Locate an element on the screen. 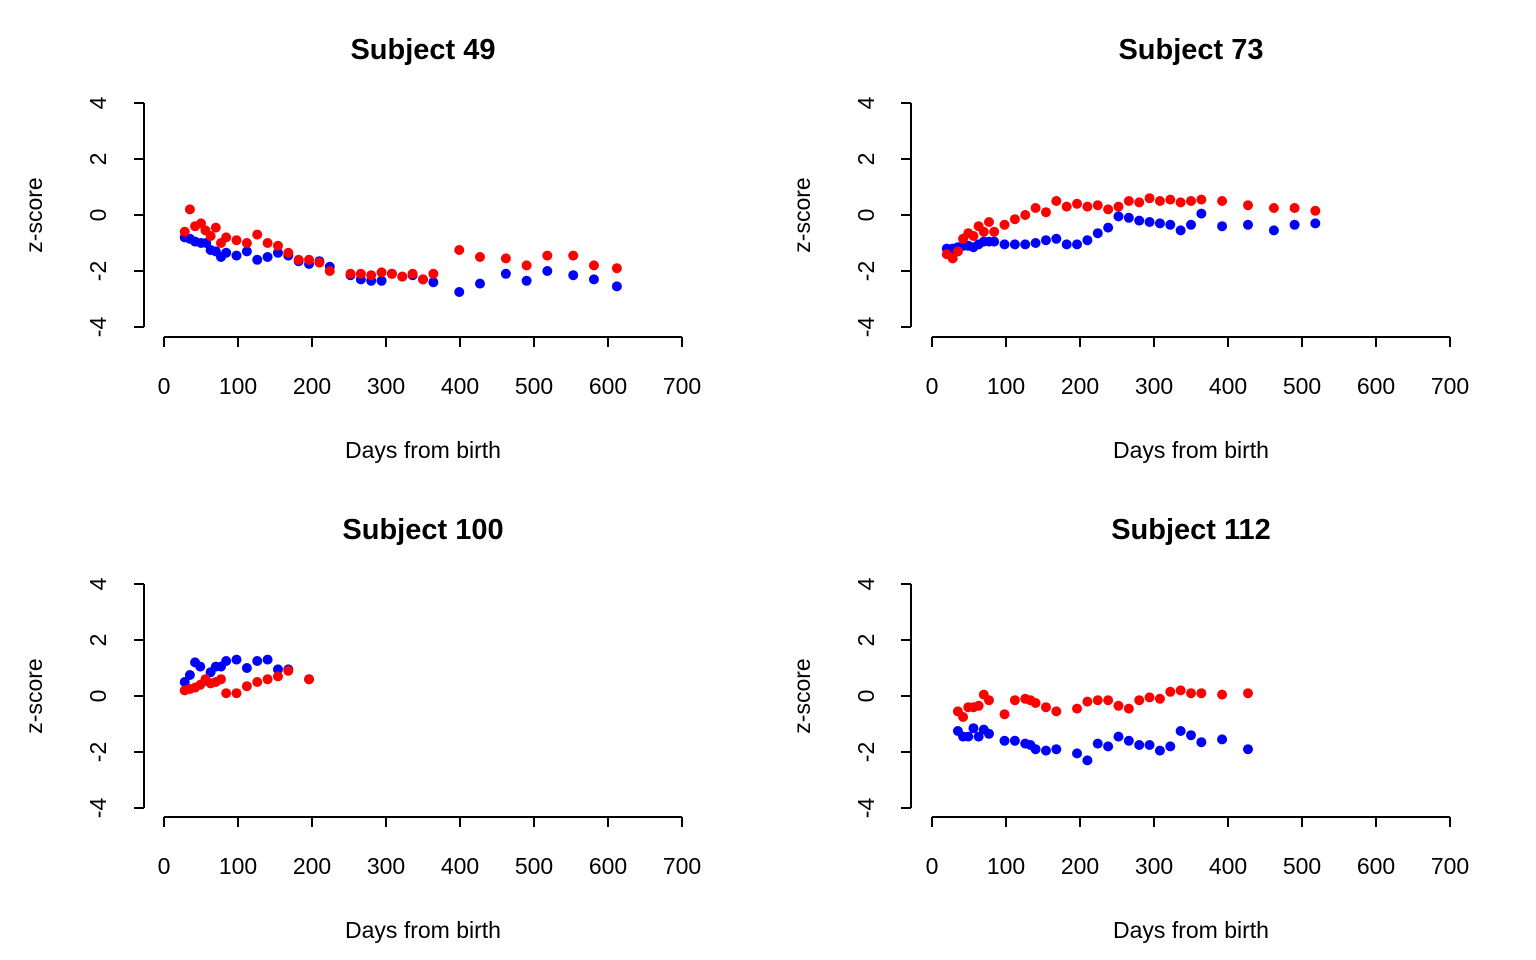 Image resolution: width=1536 pixels, height=960 pixels. x-tick-label: 400 is located at coordinates (460, 386).